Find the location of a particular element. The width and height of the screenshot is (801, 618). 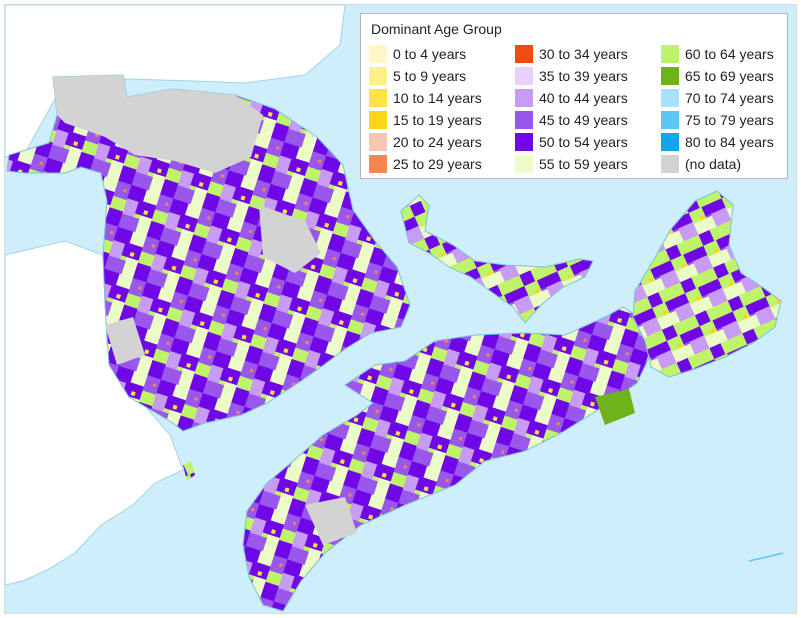

legend-item: 25 to 29 years is located at coordinates (442, 164).